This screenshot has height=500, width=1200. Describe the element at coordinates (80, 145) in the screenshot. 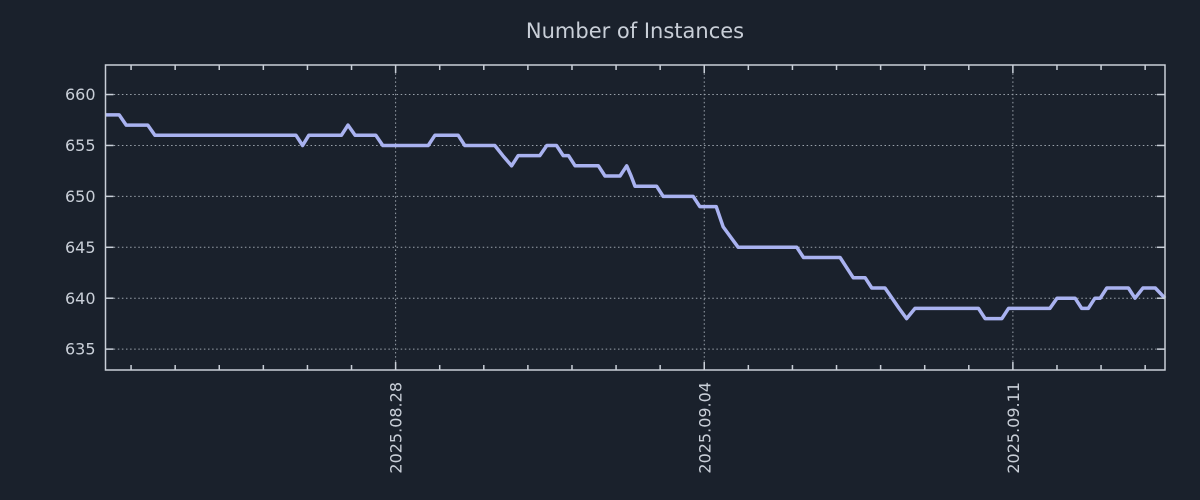

I see `y-tick-label: 655` at that location.